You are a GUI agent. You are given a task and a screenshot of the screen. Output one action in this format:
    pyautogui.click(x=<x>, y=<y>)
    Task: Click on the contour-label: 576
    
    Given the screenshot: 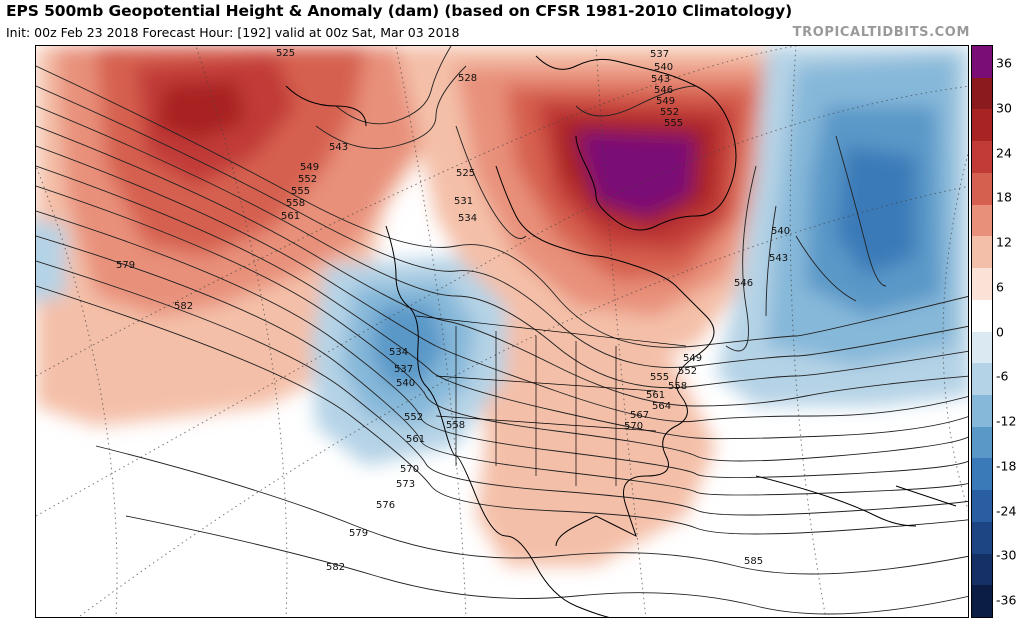 What is the action you would take?
    pyautogui.click(x=385, y=505)
    